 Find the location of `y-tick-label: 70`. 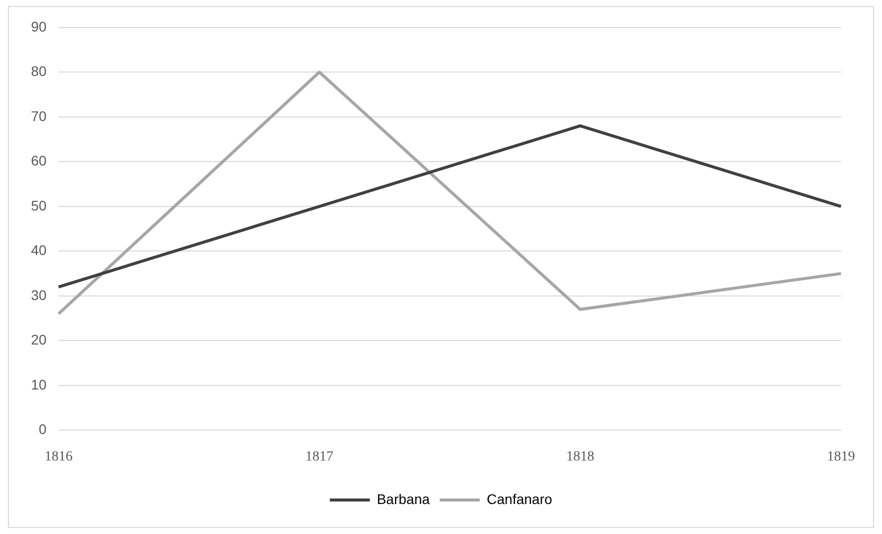

y-tick-label: 70 is located at coordinates (38, 116).